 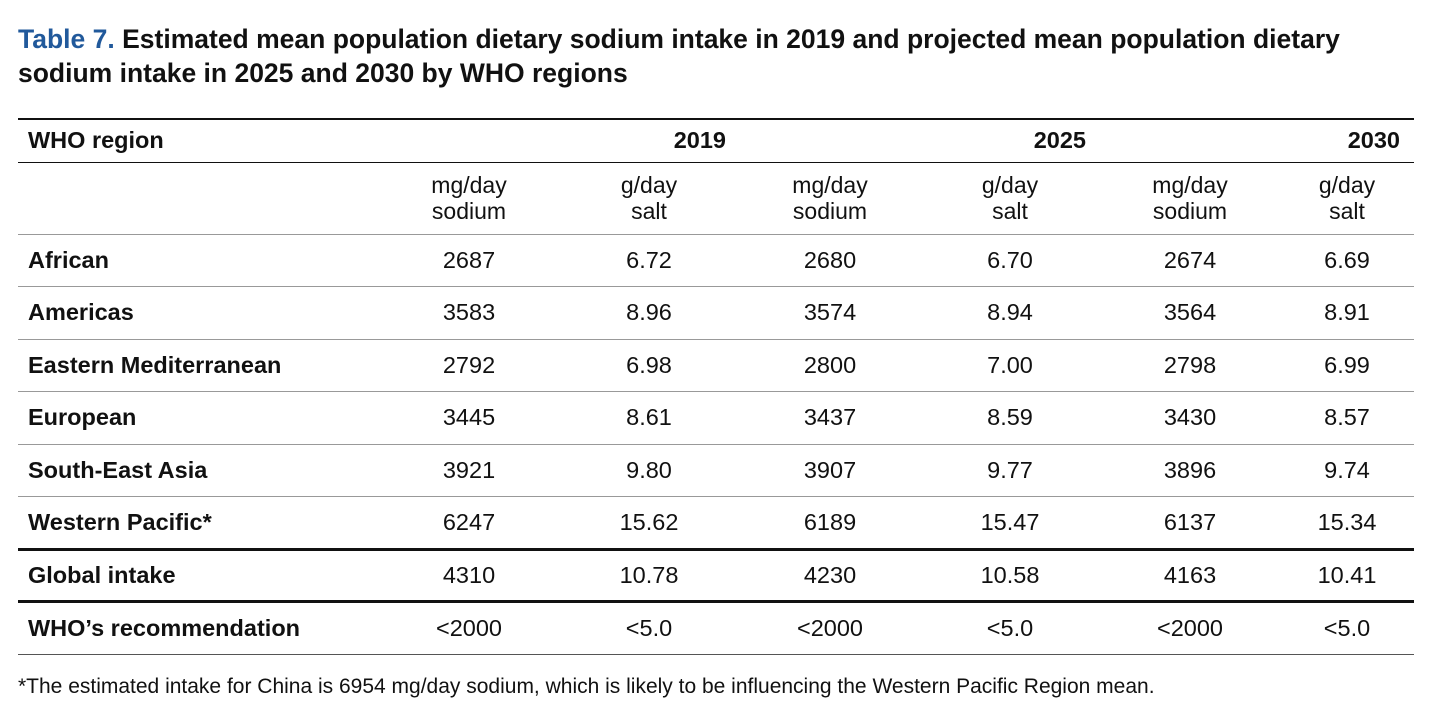 I want to click on region-cell: Eastern Mediterranean, so click(x=155, y=364).